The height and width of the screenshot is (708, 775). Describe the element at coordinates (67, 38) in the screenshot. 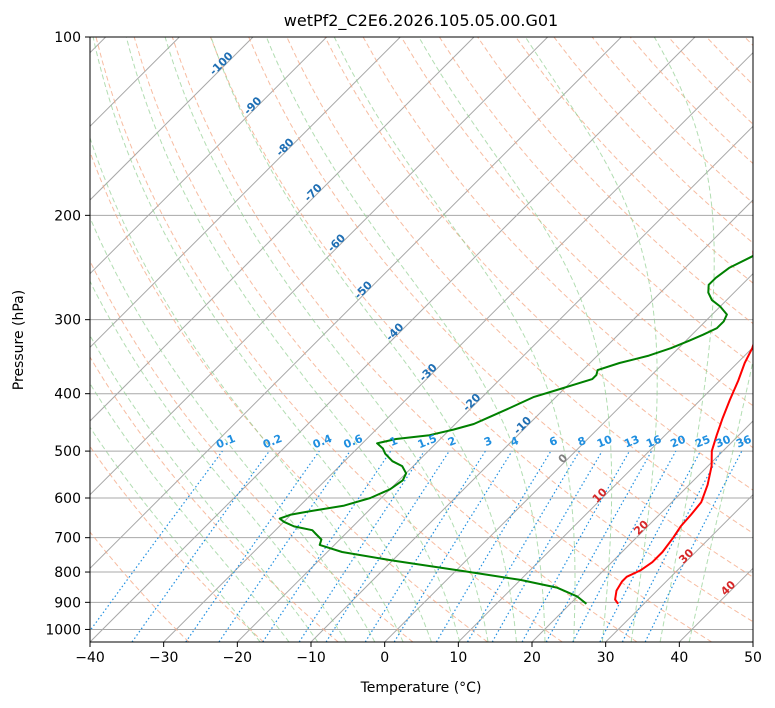

I see `y-tick-label: 100` at that location.